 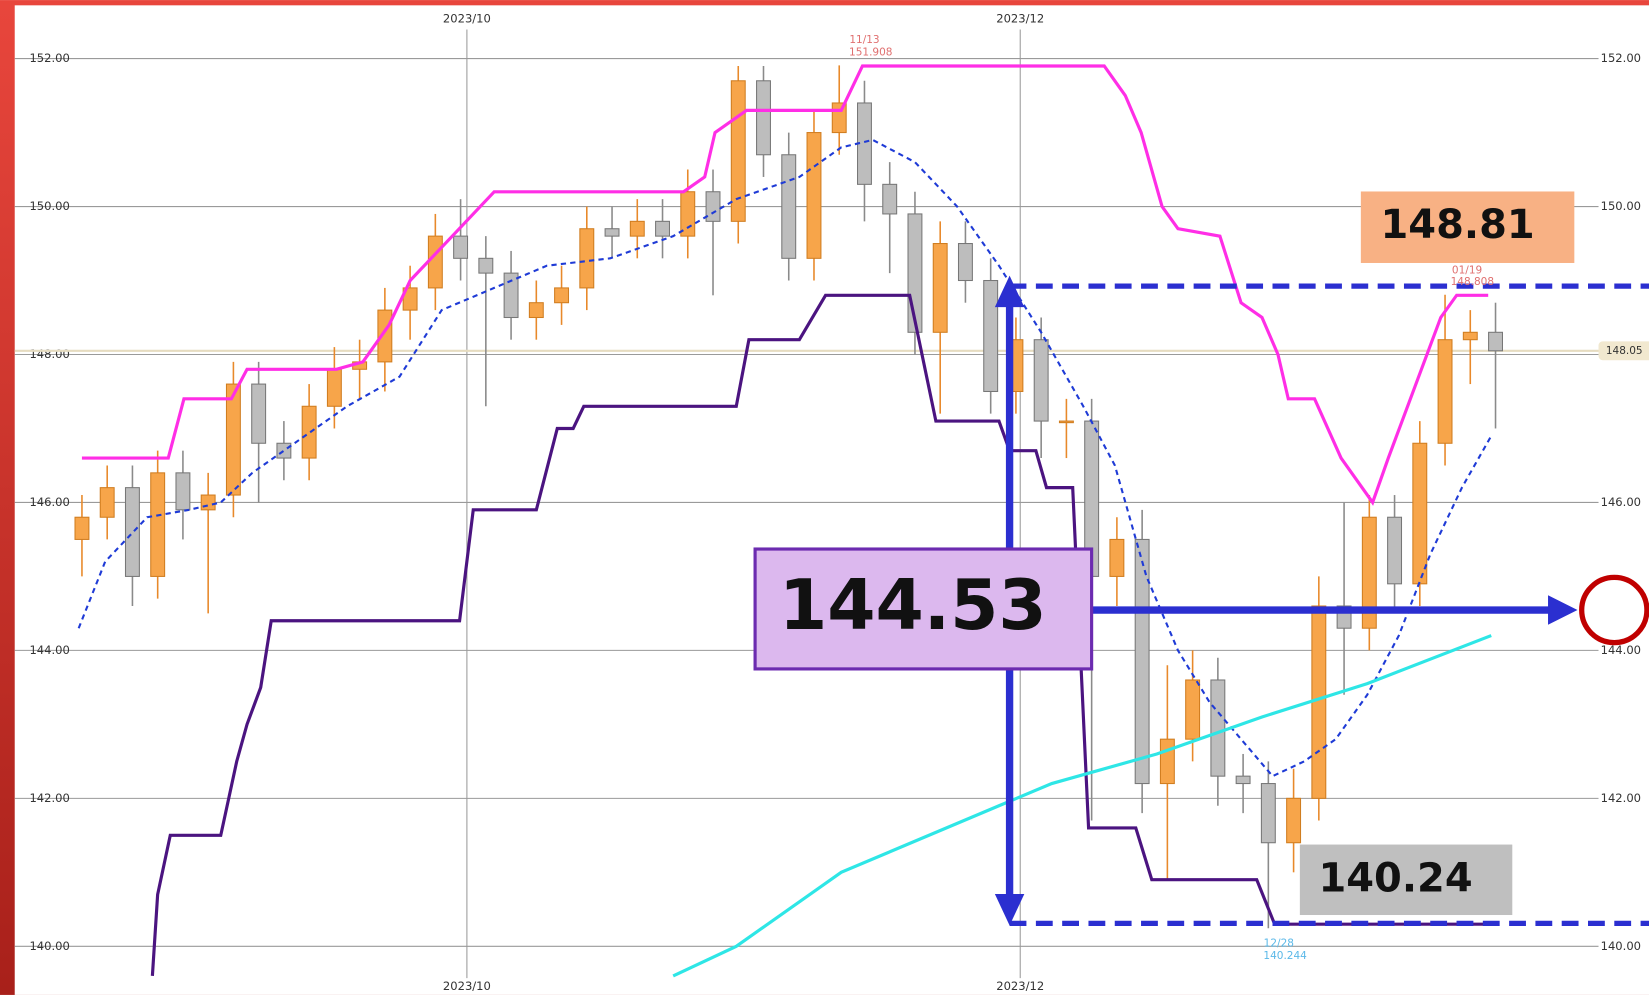 I want to click on last-price-tag, so click(x=1623, y=351).